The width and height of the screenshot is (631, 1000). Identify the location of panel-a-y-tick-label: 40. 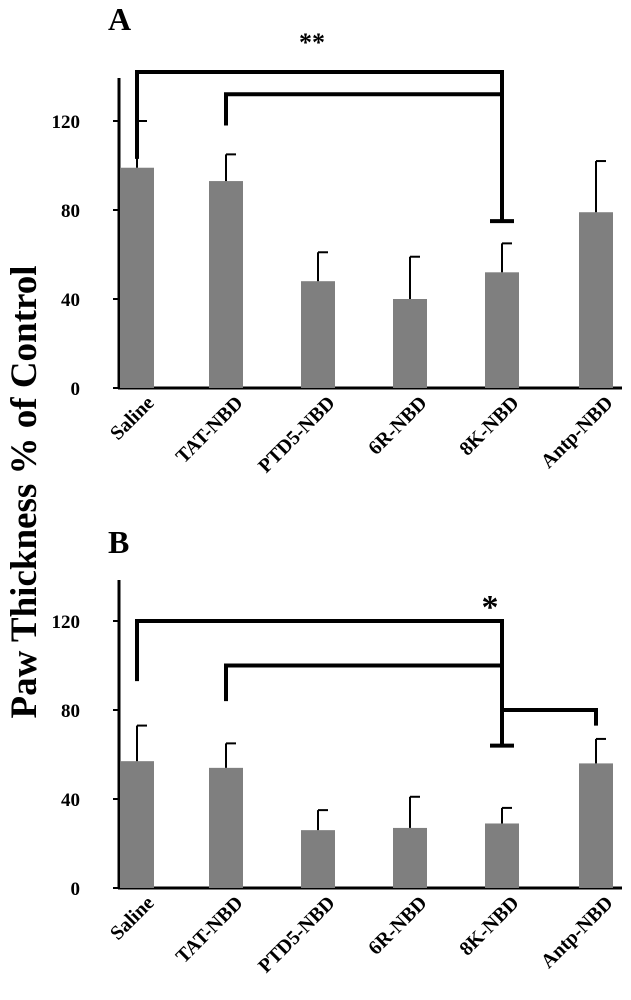
(70, 300).